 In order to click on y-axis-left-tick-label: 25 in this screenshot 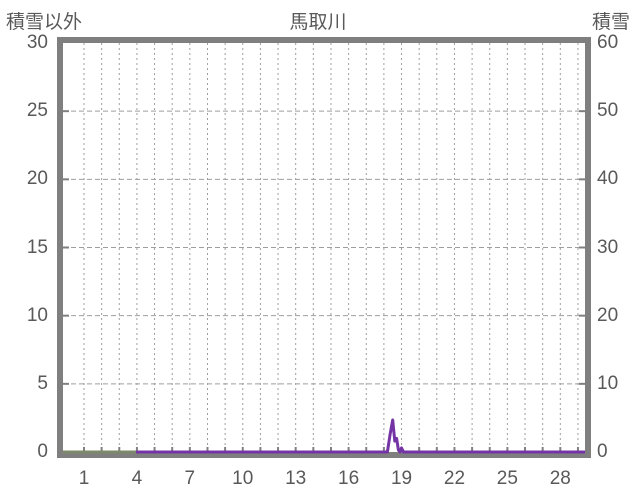, I will do `click(37, 111)`.